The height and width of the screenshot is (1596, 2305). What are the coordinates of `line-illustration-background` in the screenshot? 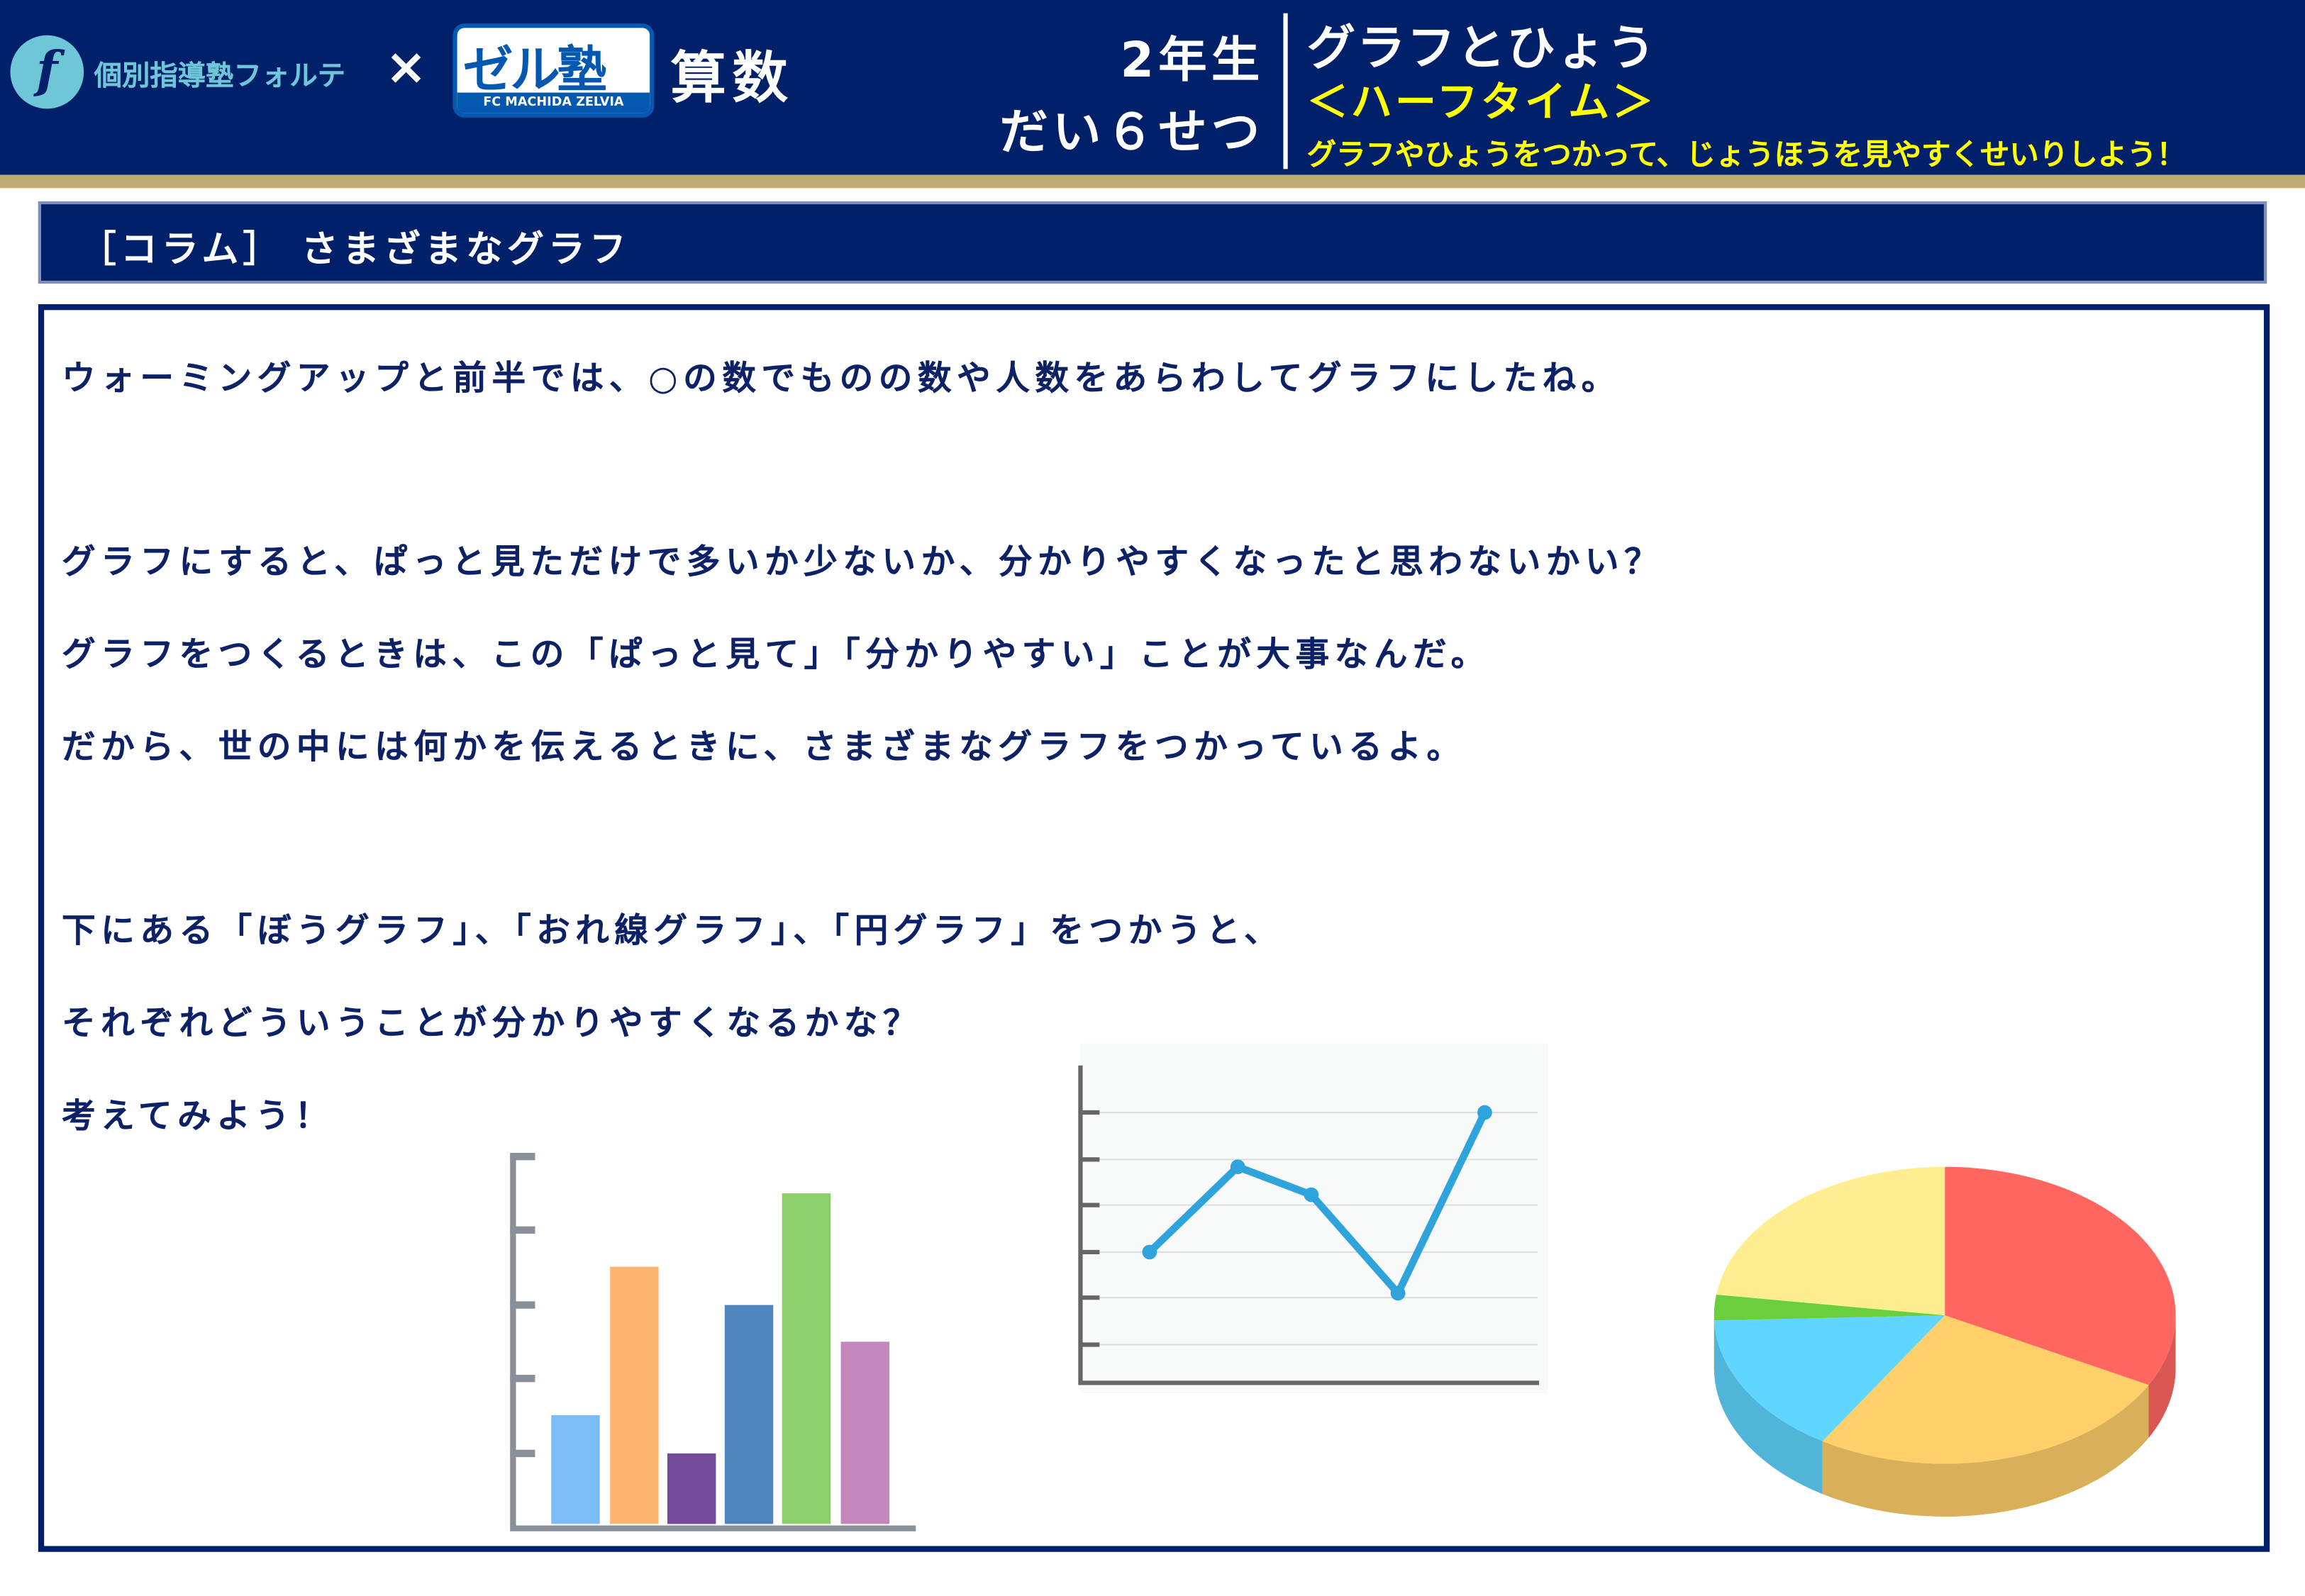 It's located at (1314, 1218).